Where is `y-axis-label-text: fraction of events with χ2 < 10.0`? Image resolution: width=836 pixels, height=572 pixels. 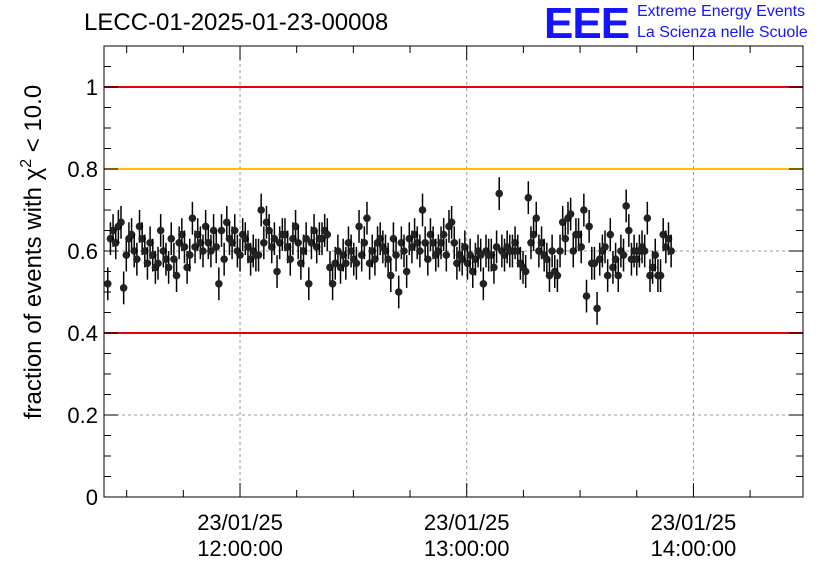 y-axis-label-text: fraction of events with χ2 < 10.0 is located at coordinates (32, 252).